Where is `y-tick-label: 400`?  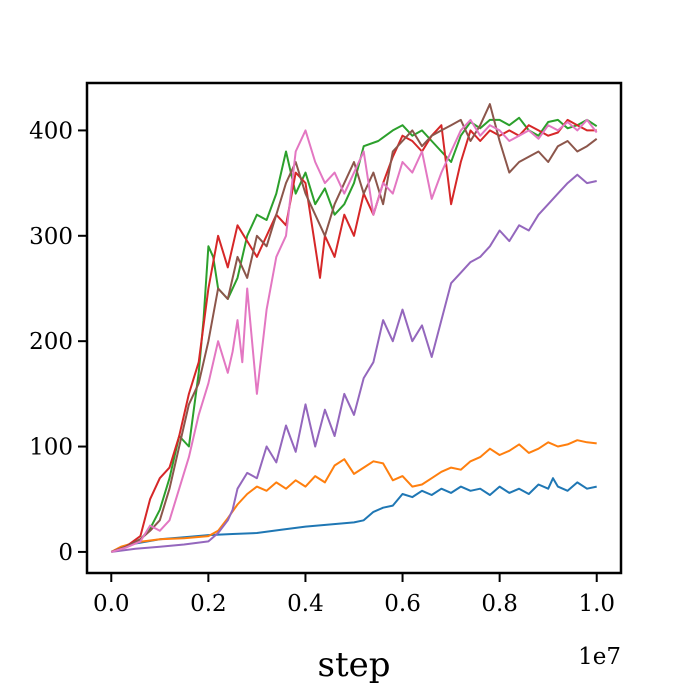
y-tick-label: 400 is located at coordinates (51, 131).